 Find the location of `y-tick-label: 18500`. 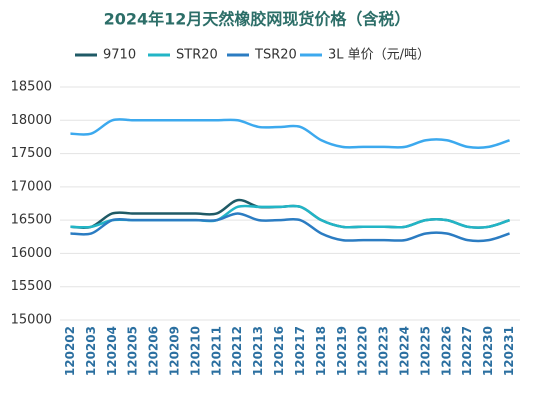

y-tick-label: 18500 is located at coordinates (31, 87).